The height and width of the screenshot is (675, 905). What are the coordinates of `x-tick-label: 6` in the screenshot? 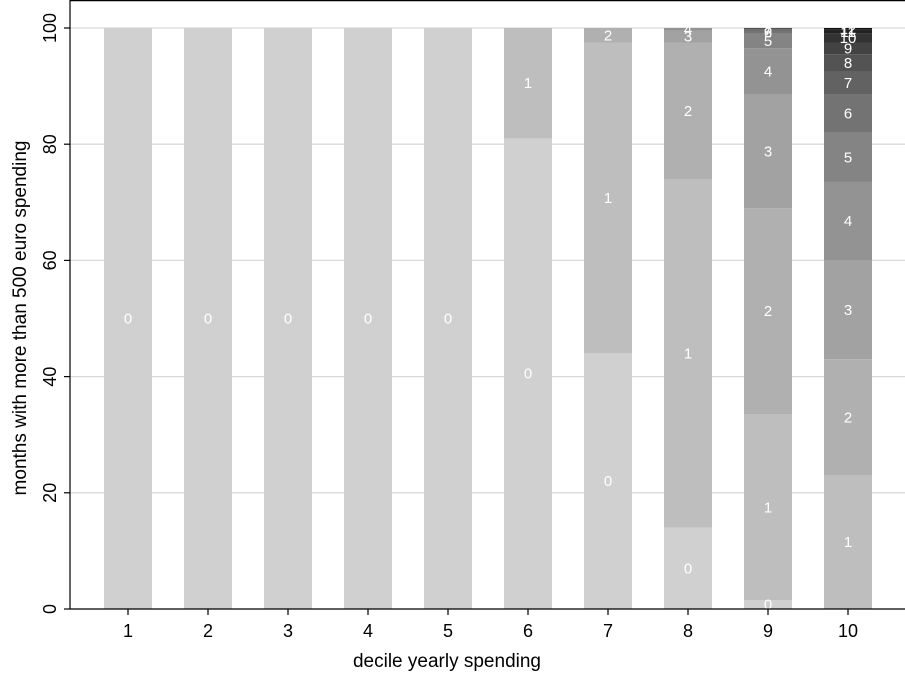 It's located at (528, 631).